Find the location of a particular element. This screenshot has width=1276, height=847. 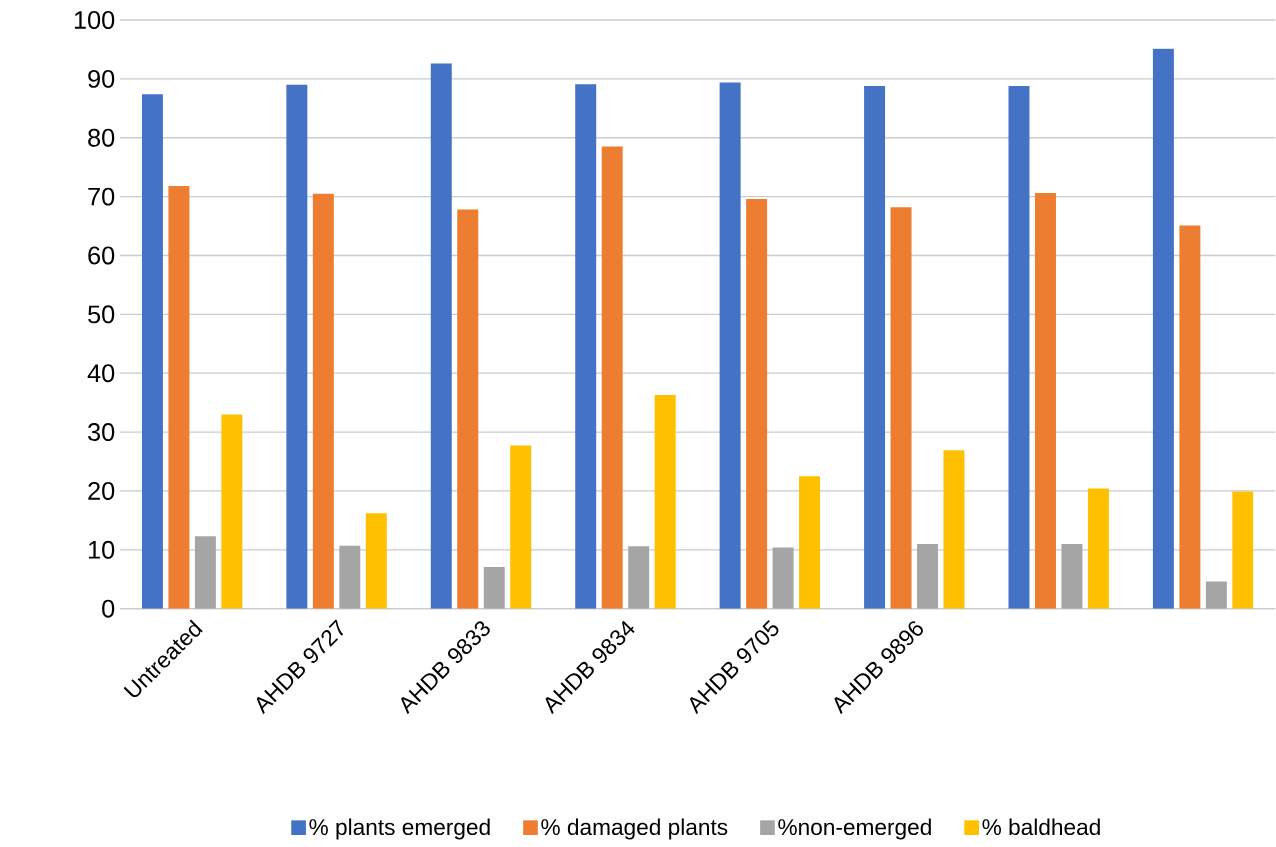

legend-label: % damaged plants is located at coordinates (634, 829).